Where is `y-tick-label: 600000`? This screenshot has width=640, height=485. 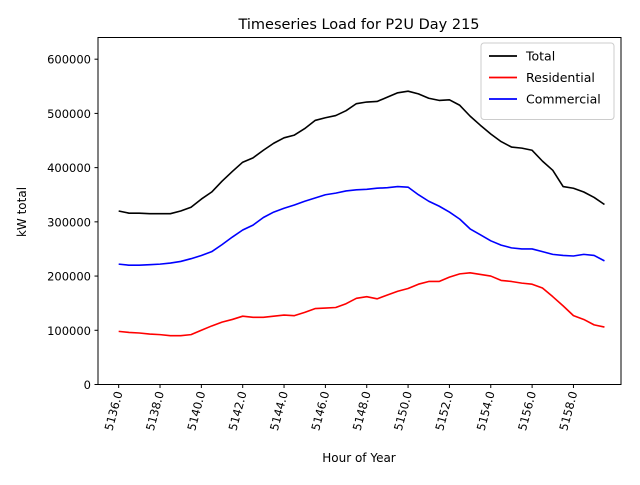 y-tick-label: 600000 is located at coordinates (69, 60).